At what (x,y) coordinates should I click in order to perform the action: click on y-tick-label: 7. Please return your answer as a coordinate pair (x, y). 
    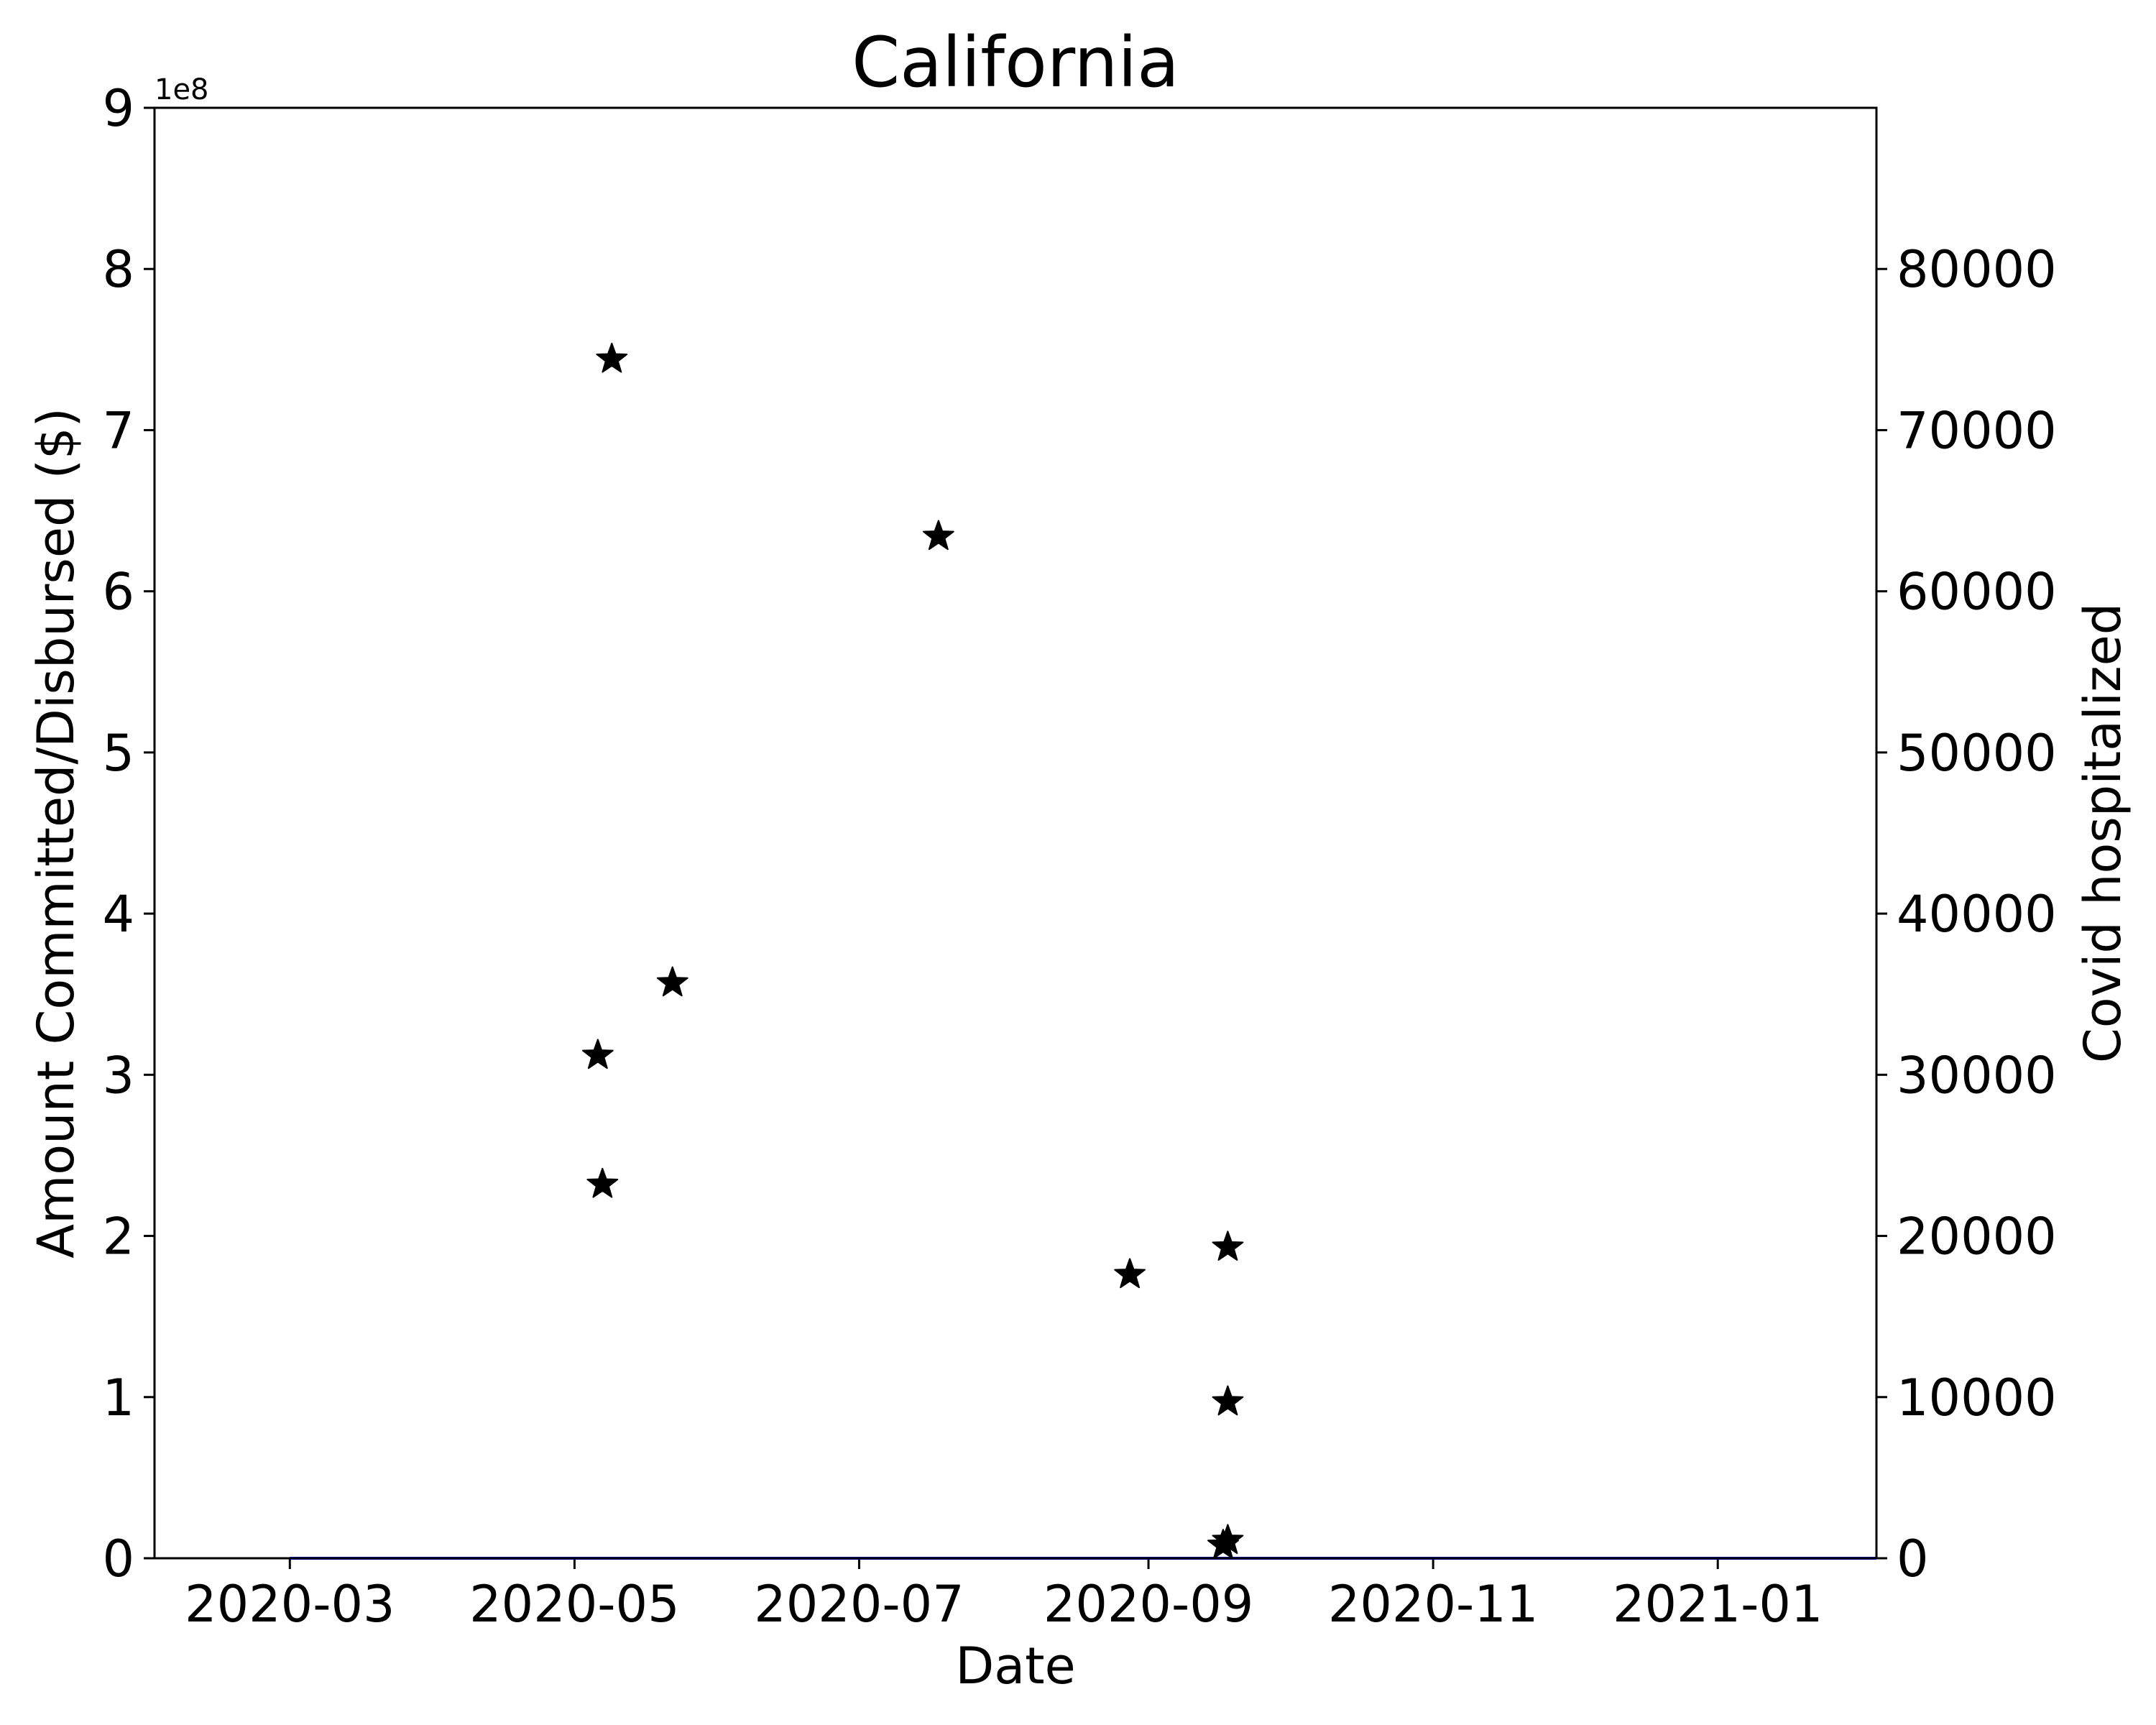
    Looking at the image, I should click on (118, 430).